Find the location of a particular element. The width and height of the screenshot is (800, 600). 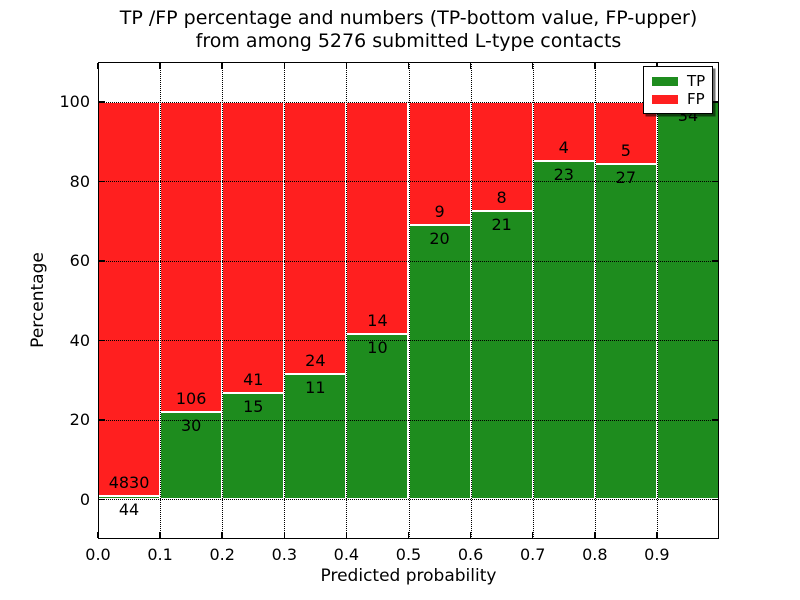

fp-count-label: 106 is located at coordinates (191, 398).